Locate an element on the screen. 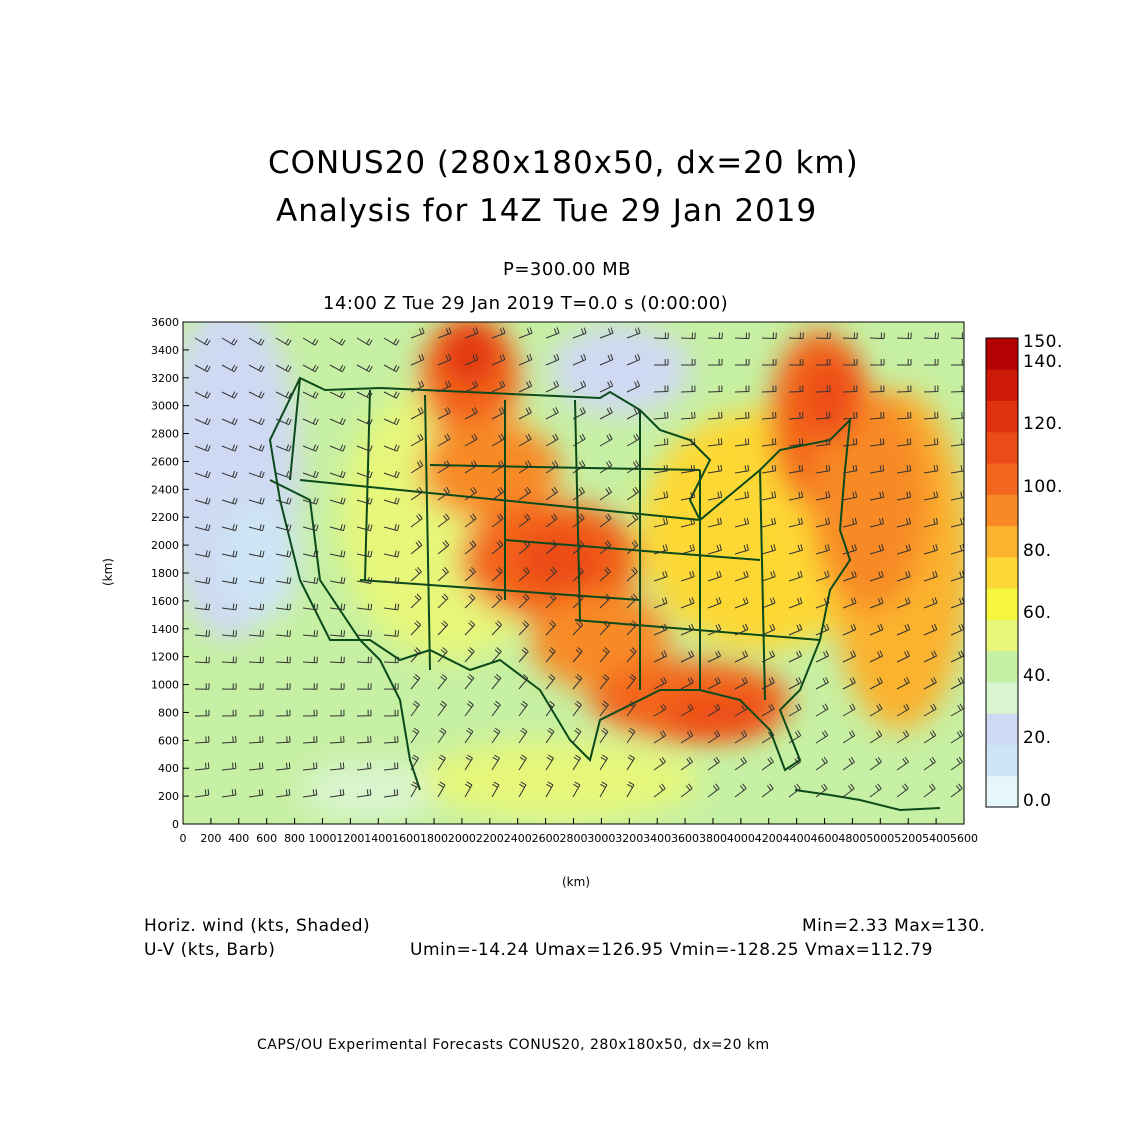 This screenshot has height=1148, width=1148. x-tick-label: 2400 is located at coordinates (518, 838).